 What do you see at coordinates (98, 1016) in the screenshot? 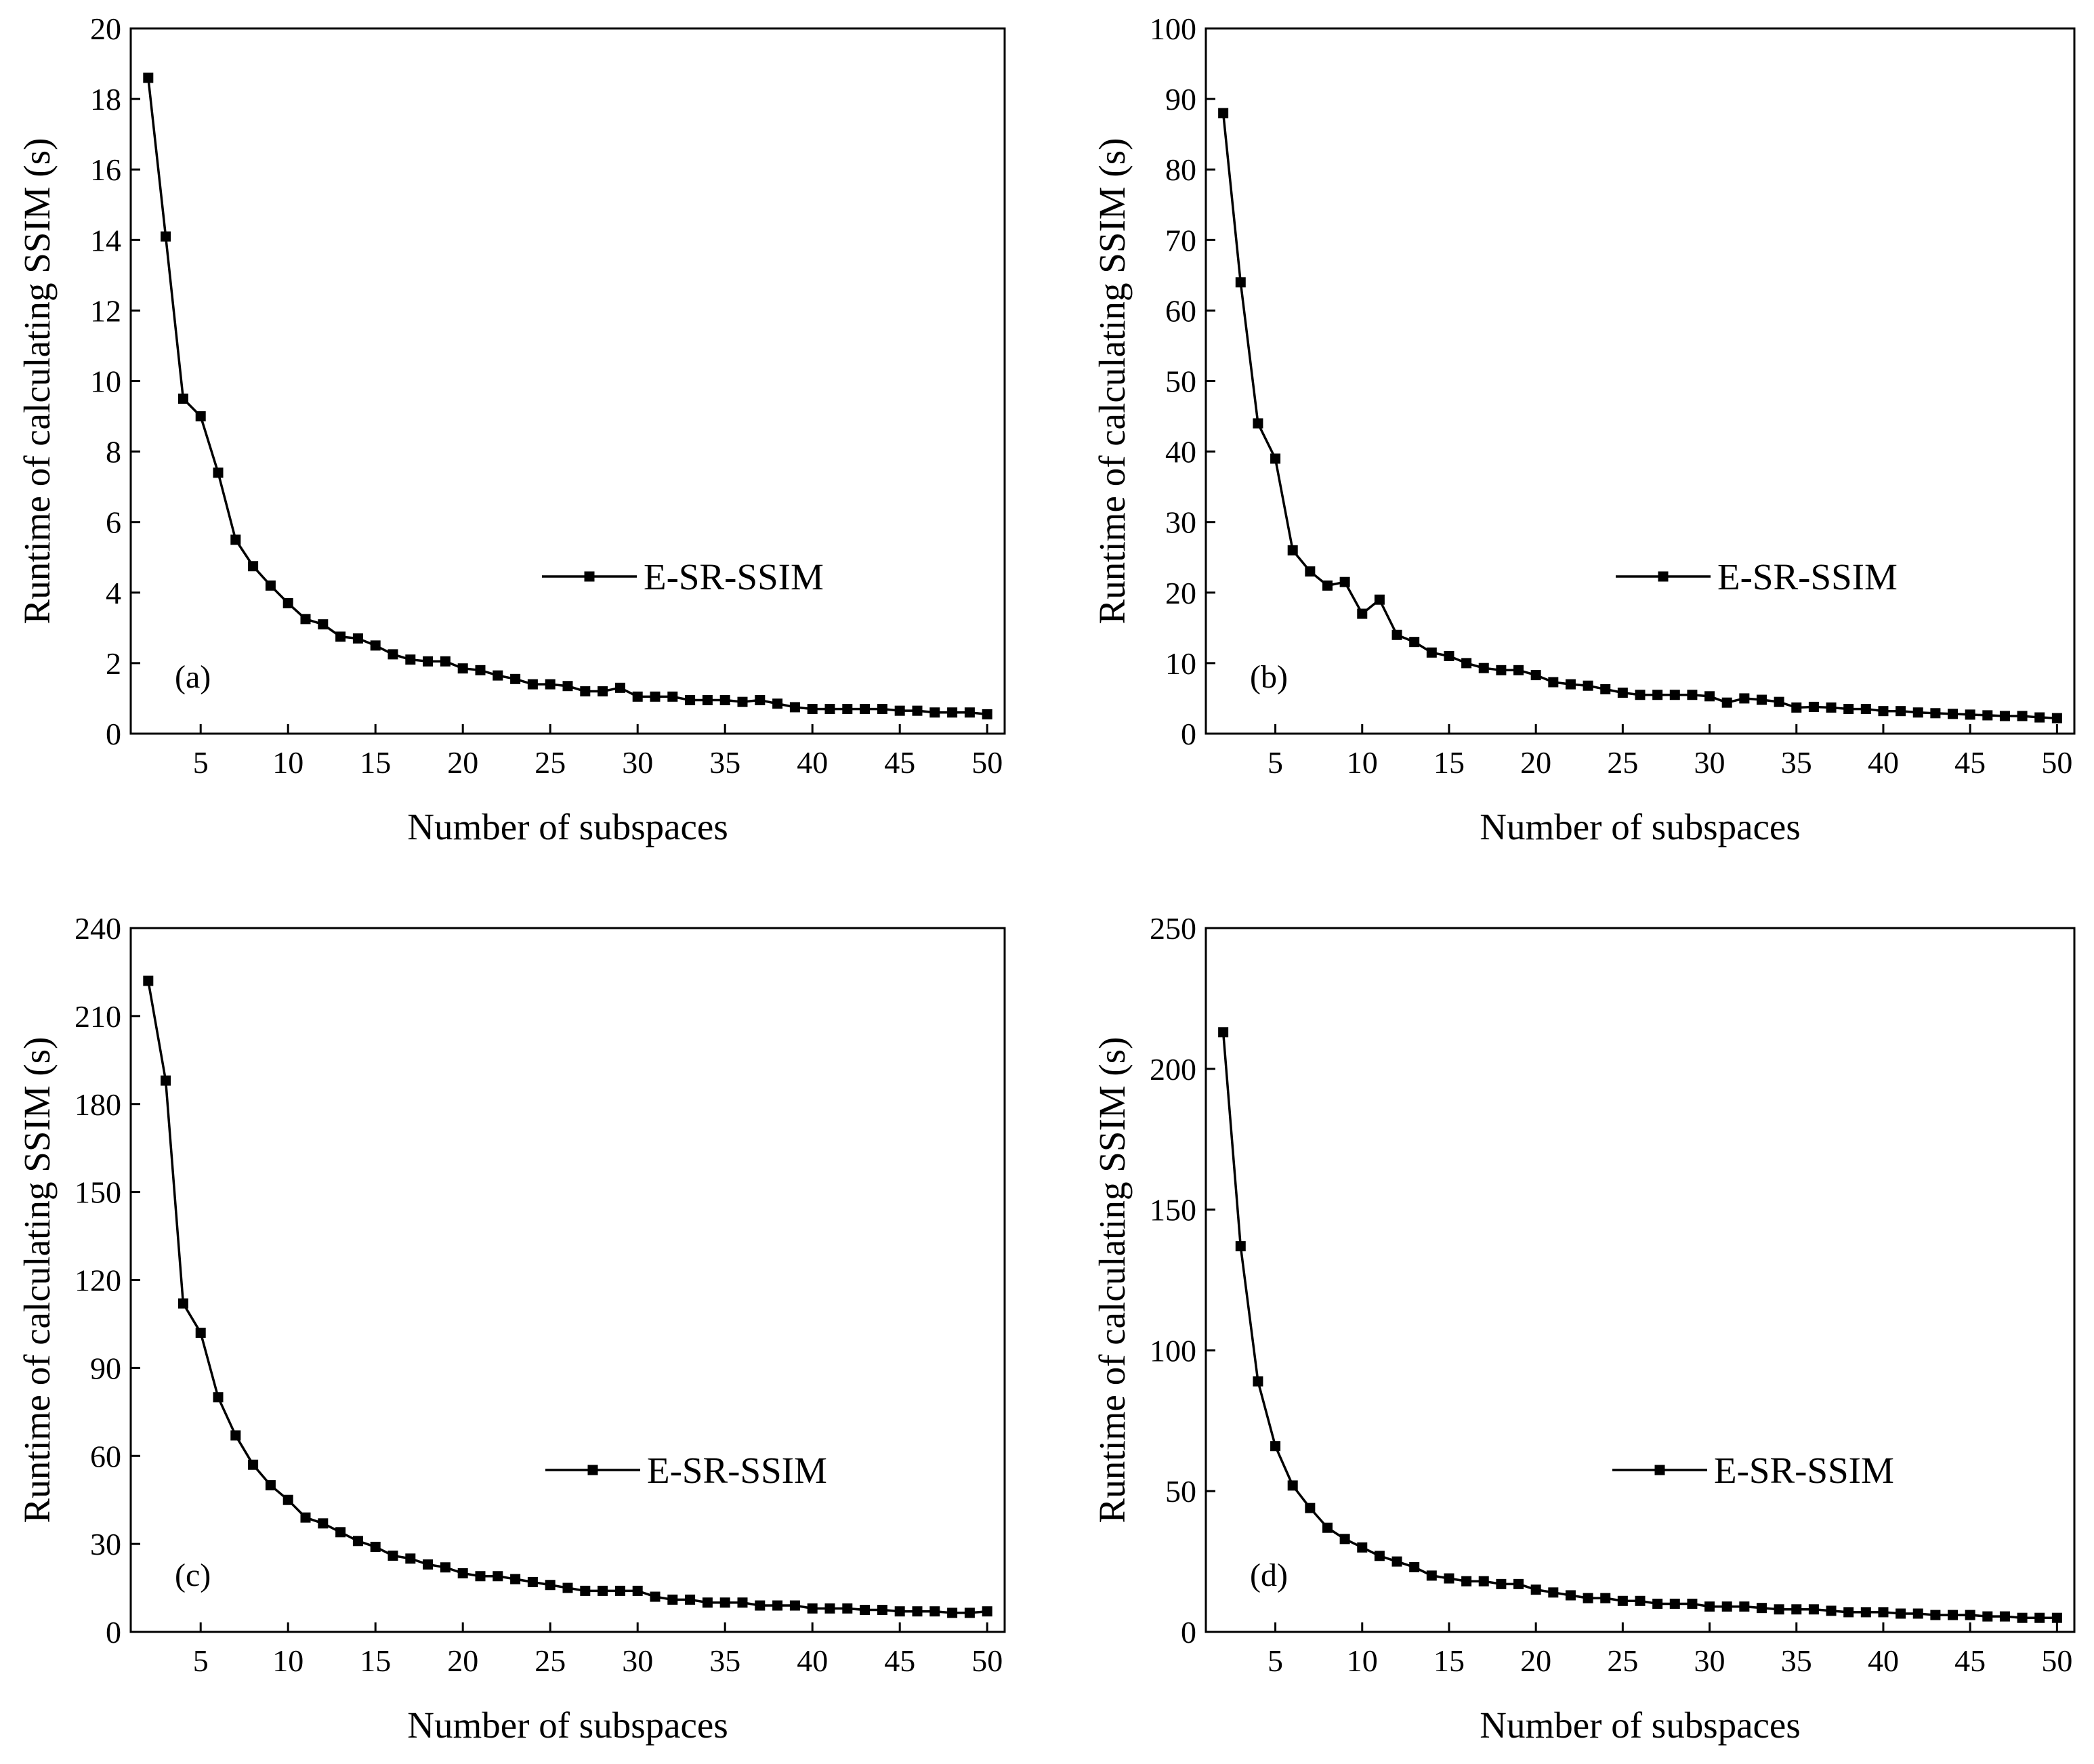
I see `y-tick-label: 210` at bounding box center [98, 1016].